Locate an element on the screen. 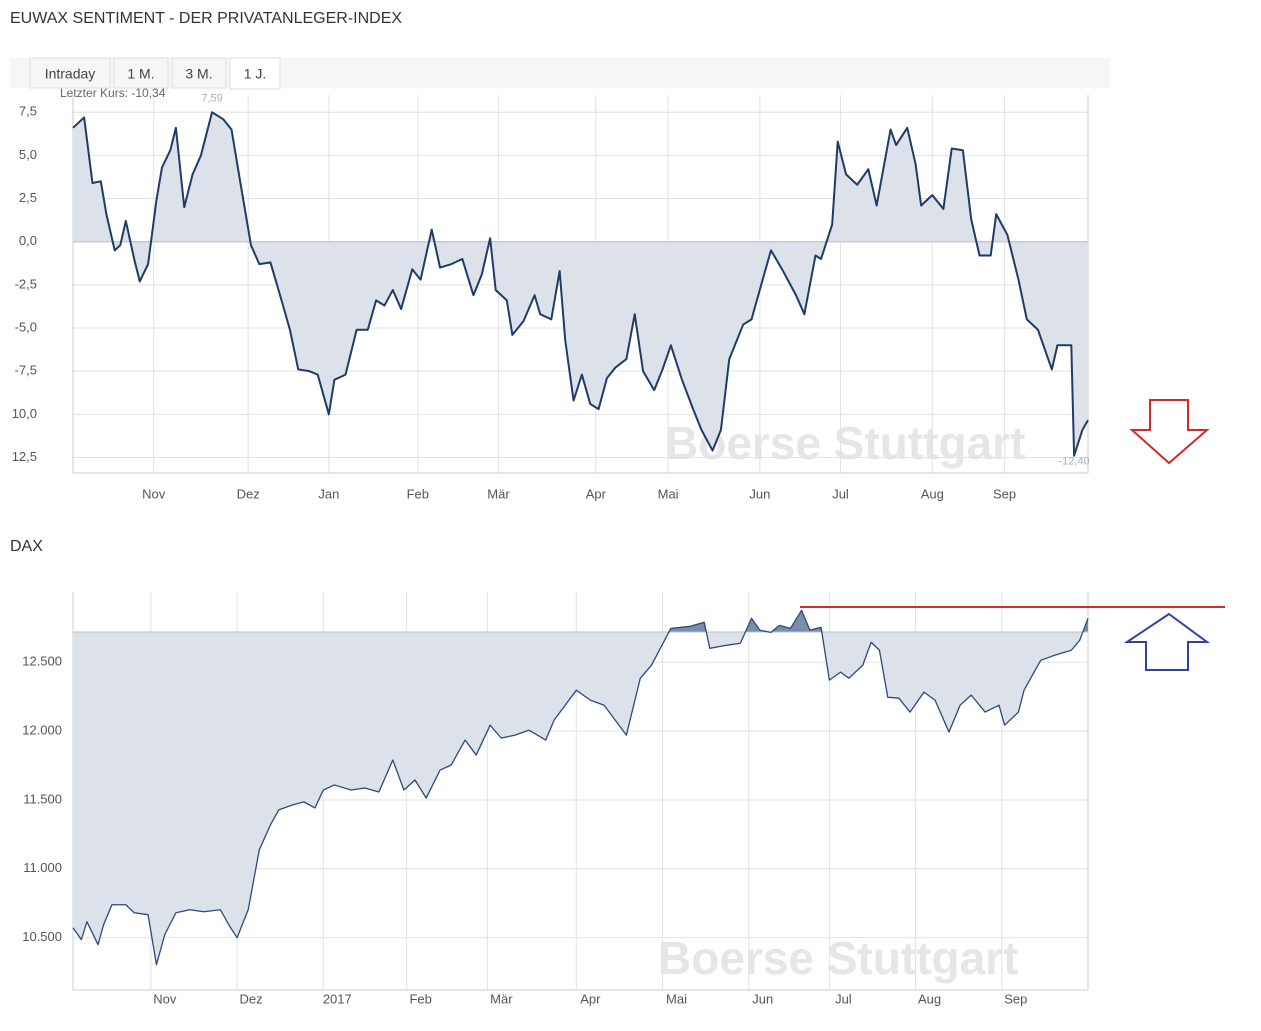  tab-label: 3 M. is located at coordinates (198, 74).